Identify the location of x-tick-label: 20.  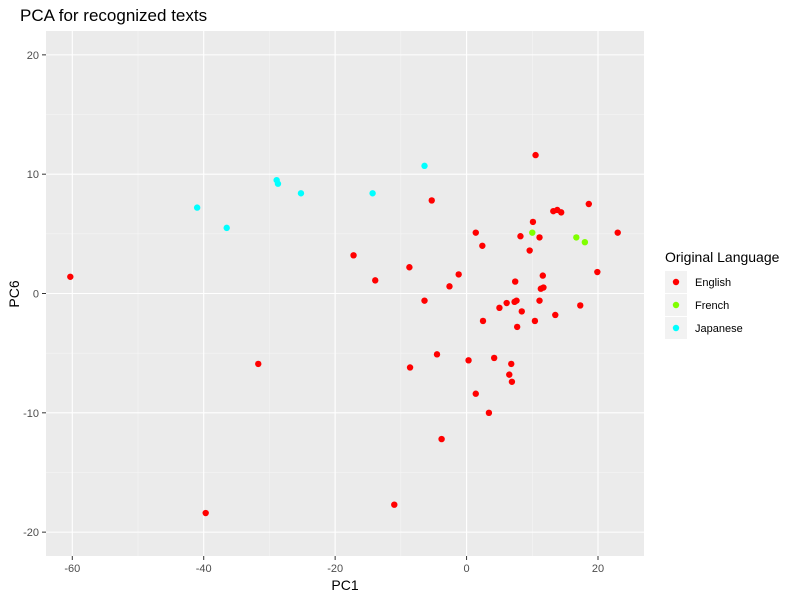
(598, 569).